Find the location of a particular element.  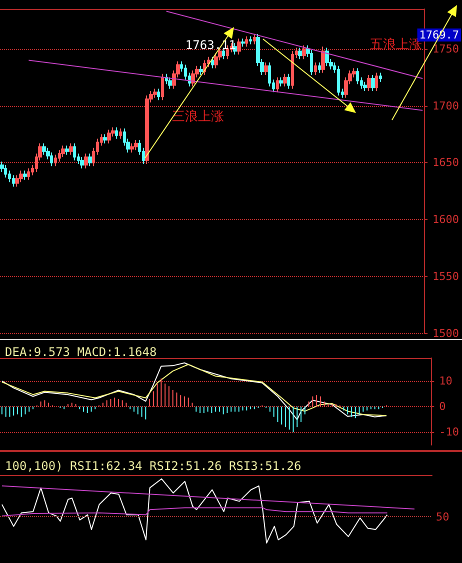

y-tick-label: 1700 is located at coordinates (446, 105).